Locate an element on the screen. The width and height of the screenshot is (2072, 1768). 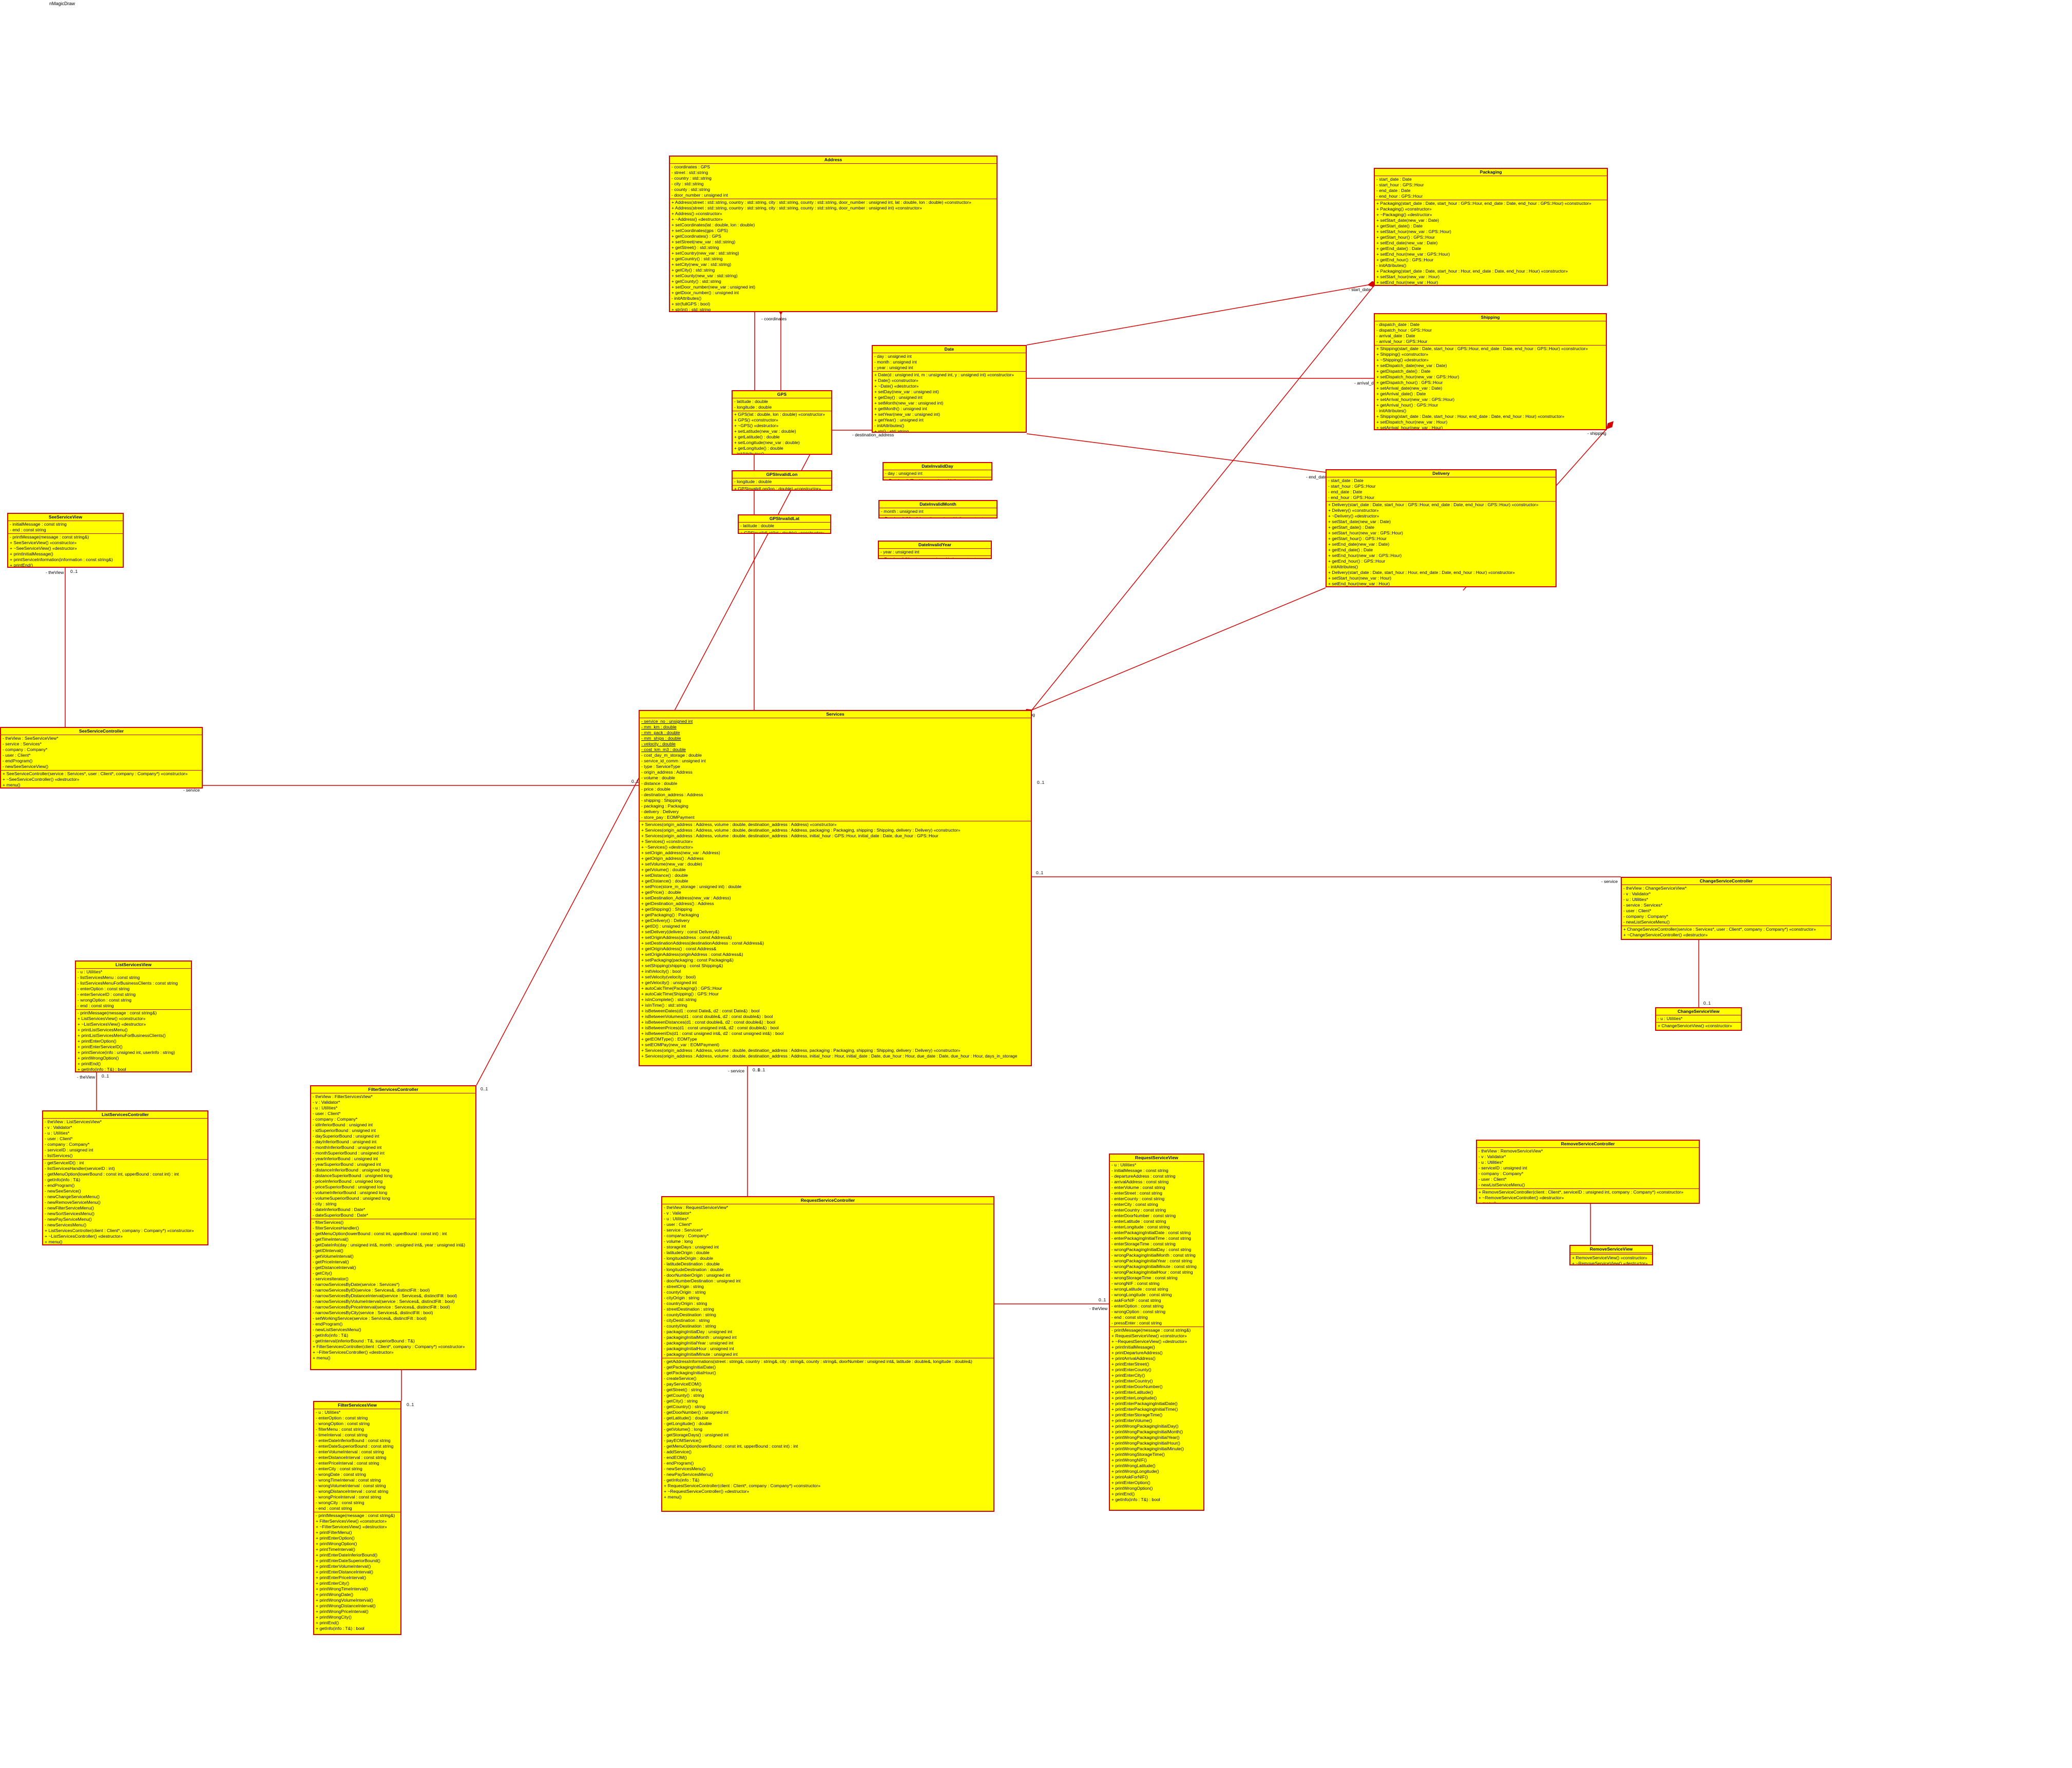
class-seeservicecontroller: SeeServiceController - theView is located at coordinates (101, 758).